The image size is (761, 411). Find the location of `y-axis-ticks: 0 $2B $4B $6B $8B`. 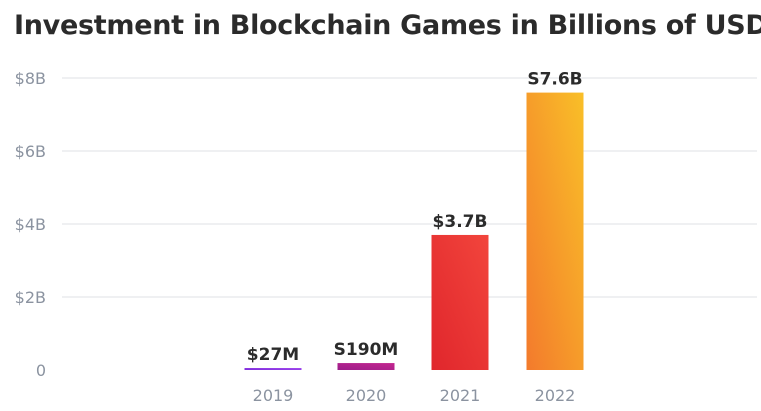

y-axis-ticks: 0 $2B $4B $6B $8B is located at coordinates (30, 224).